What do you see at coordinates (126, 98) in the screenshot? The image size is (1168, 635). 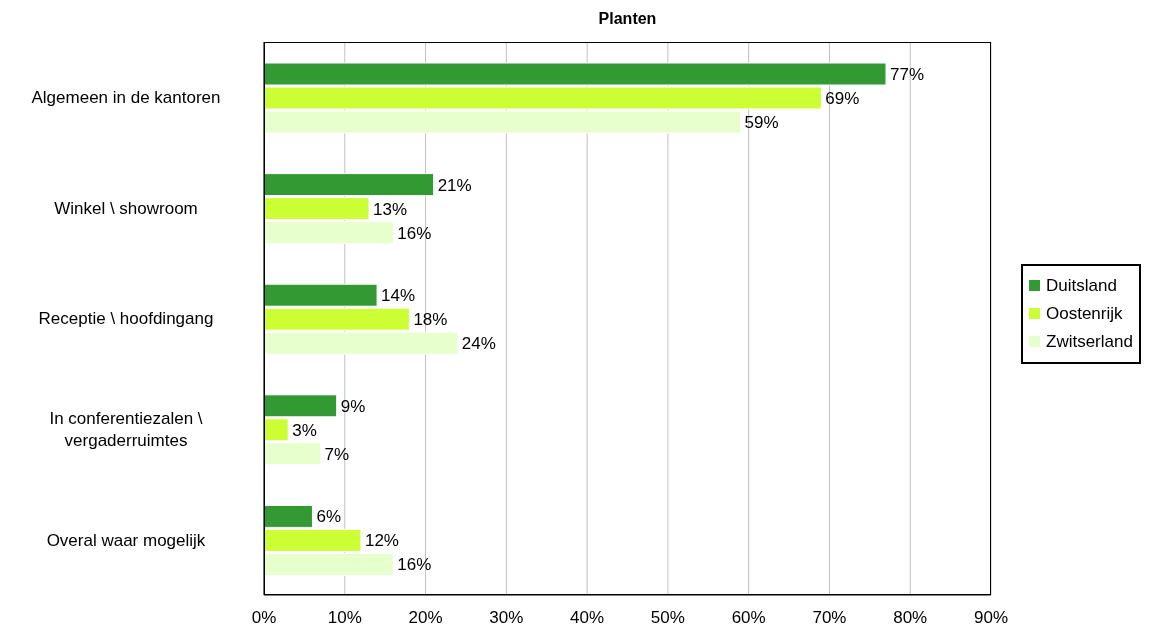 I see `y-tick-label: Algemeen in de kantoren` at bounding box center [126, 98].